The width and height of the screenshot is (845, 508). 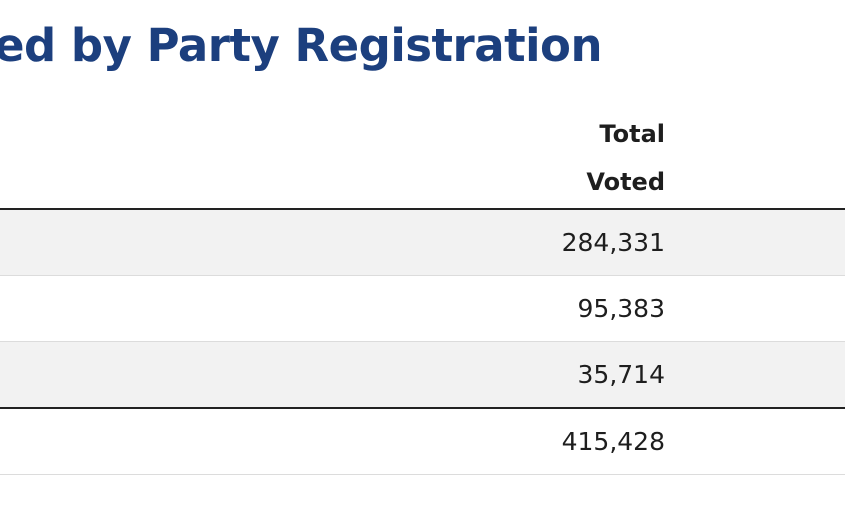 What do you see at coordinates (422, 309) in the screenshot?
I see `table-row: 95,383` at bounding box center [422, 309].